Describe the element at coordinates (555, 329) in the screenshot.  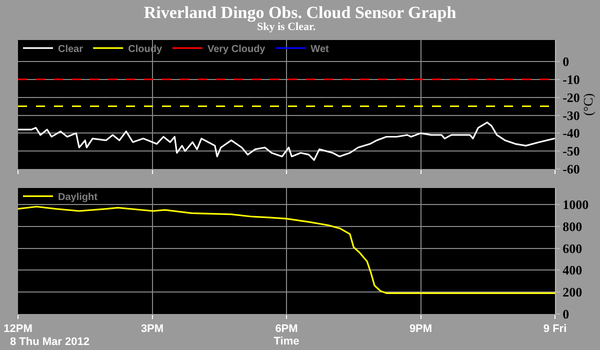
I see `x-tick-label: 9 Fri` at that location.